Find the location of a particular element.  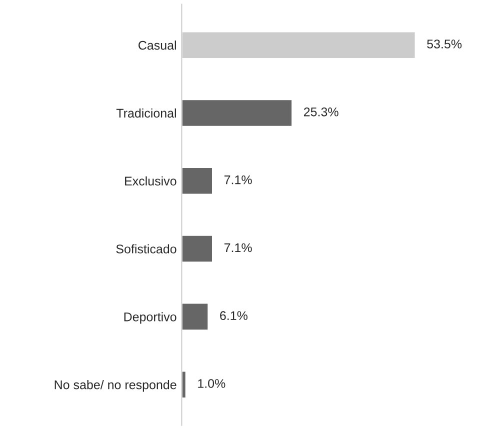

y-tick-label: Tradicional is located at coordinates (146, 113).